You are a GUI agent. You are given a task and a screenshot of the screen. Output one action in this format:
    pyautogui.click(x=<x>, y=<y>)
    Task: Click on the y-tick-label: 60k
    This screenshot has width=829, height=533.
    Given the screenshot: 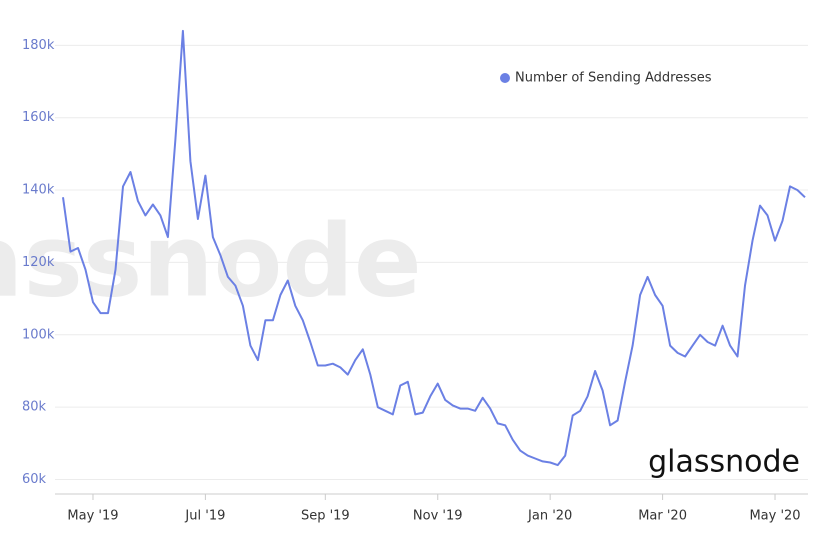 What is the action you would take?
    pyautogui.click(x=34, y=479)
    